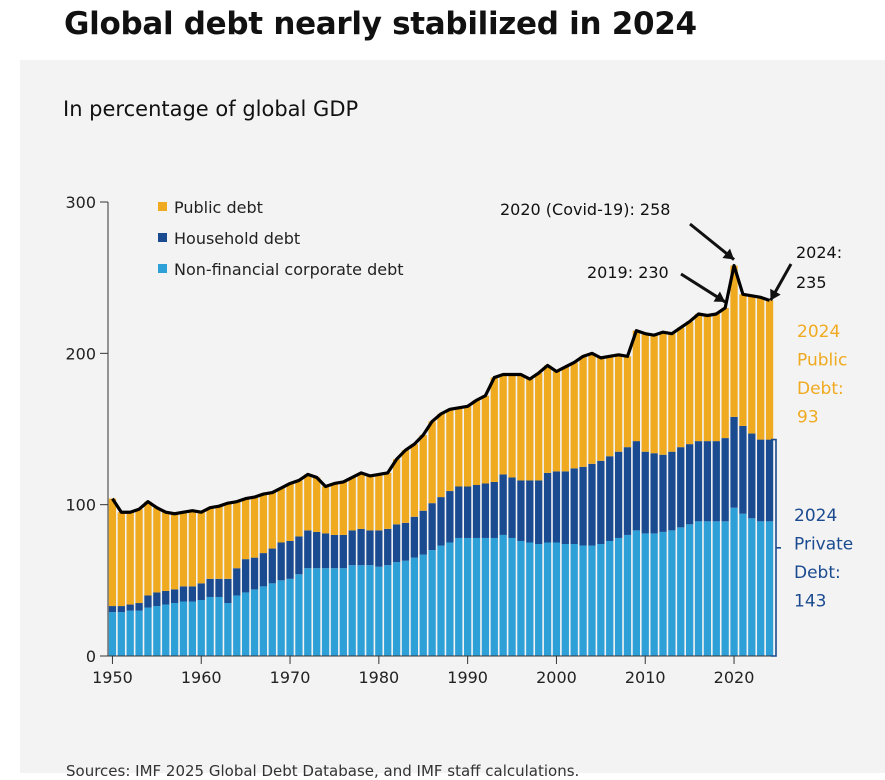  I want to click on bar-corporate-1990, so click(468, 596).